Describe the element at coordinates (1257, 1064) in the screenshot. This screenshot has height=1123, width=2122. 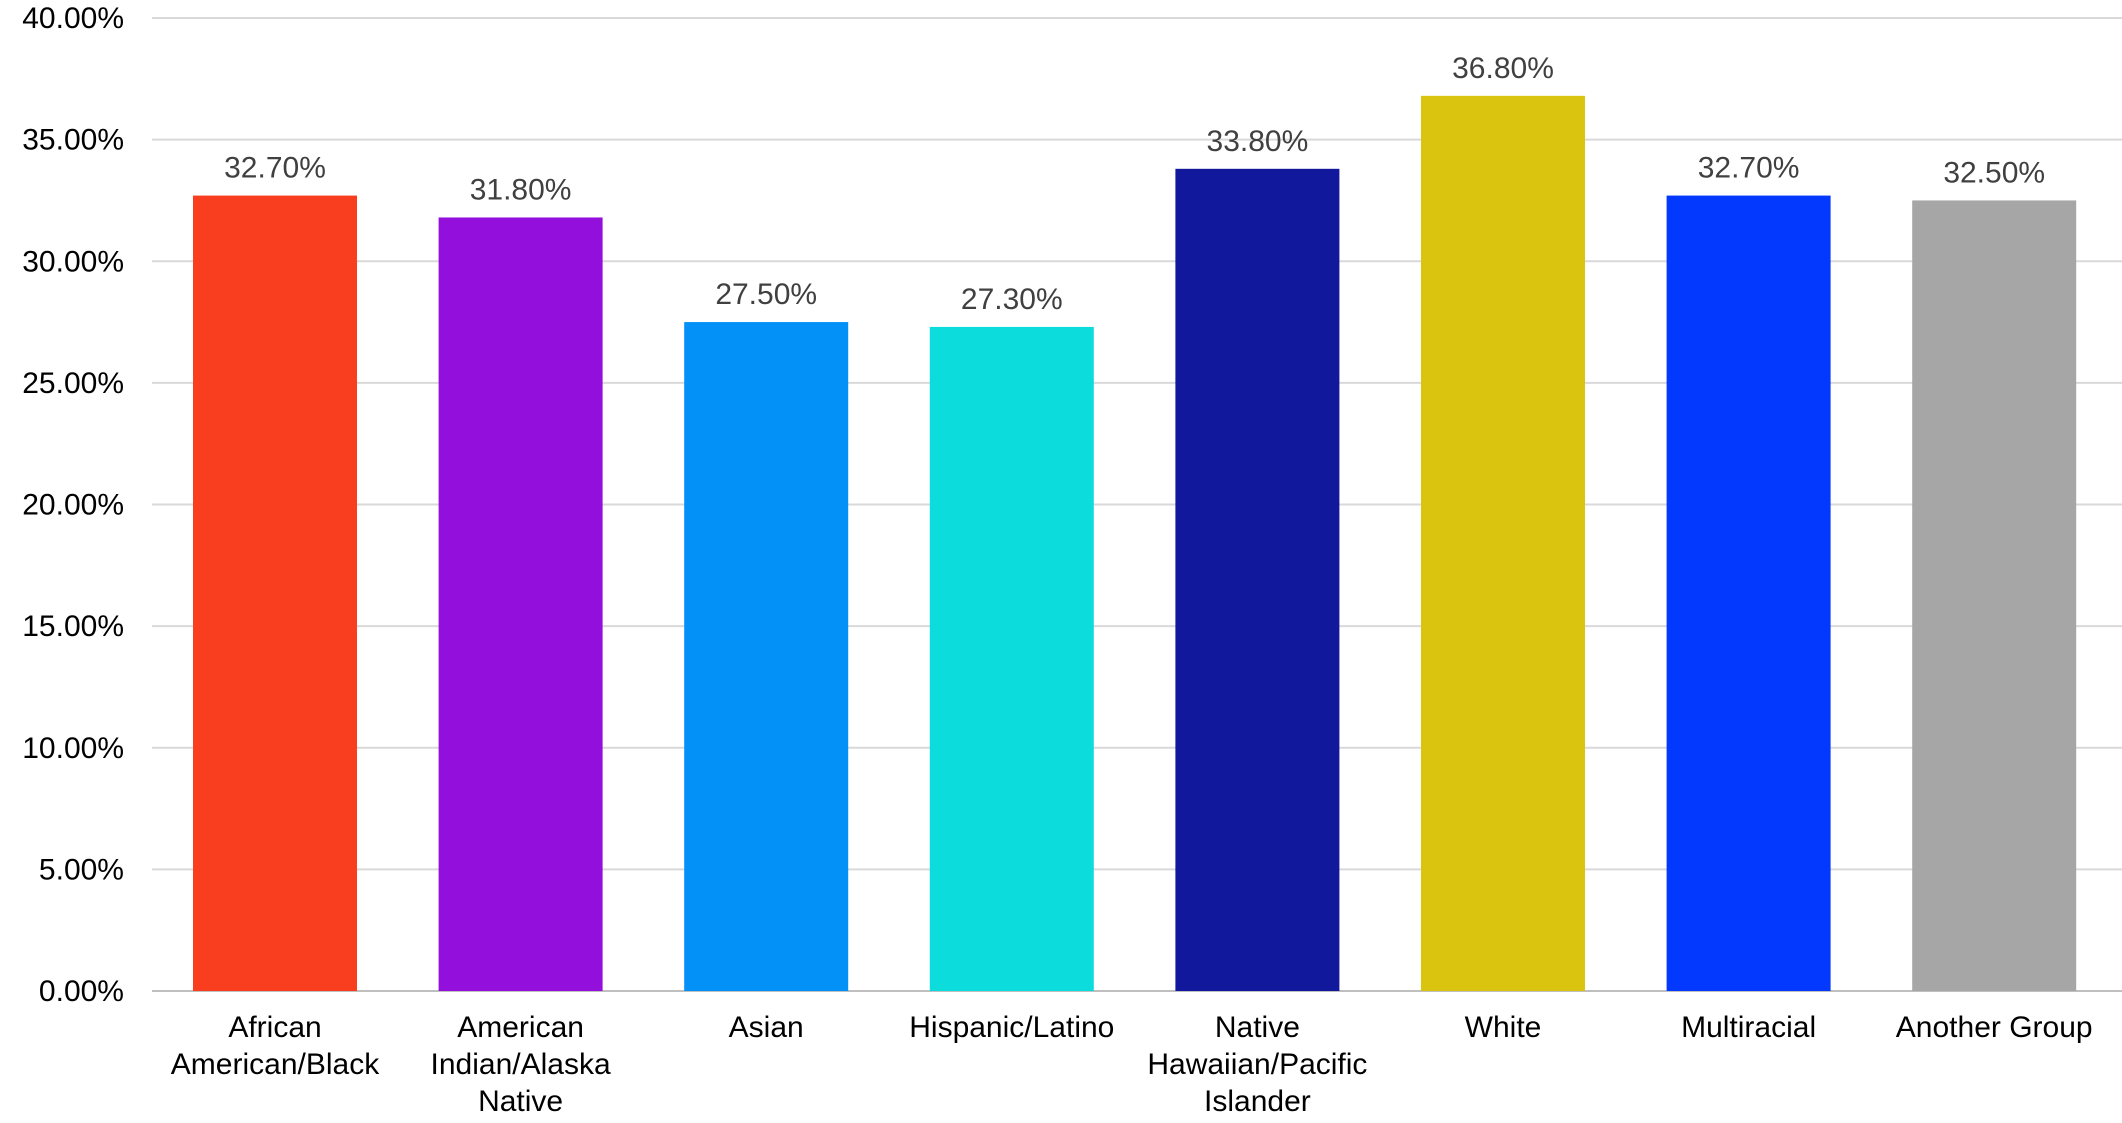
I see `category-label: Native Hawaiian/Pacific Islander` at that location.